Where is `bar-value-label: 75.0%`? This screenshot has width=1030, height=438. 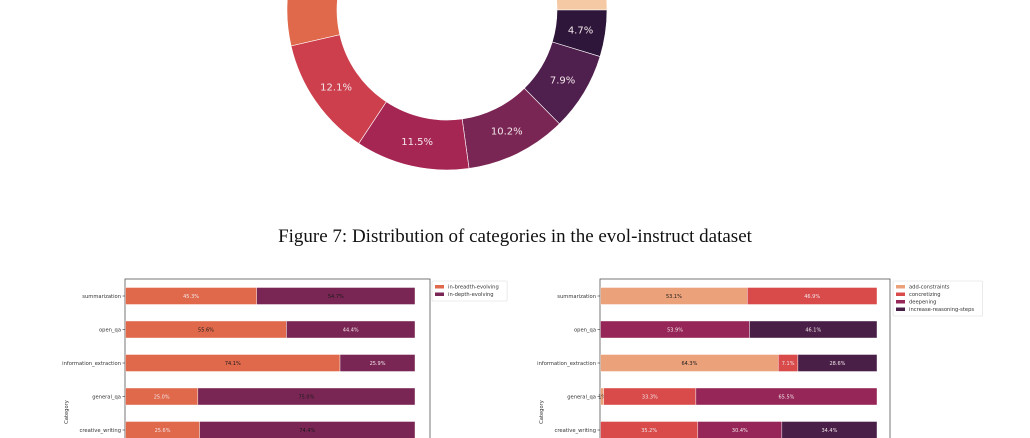 bar-value-label: 75.0% is located at coordinates (306, 397).